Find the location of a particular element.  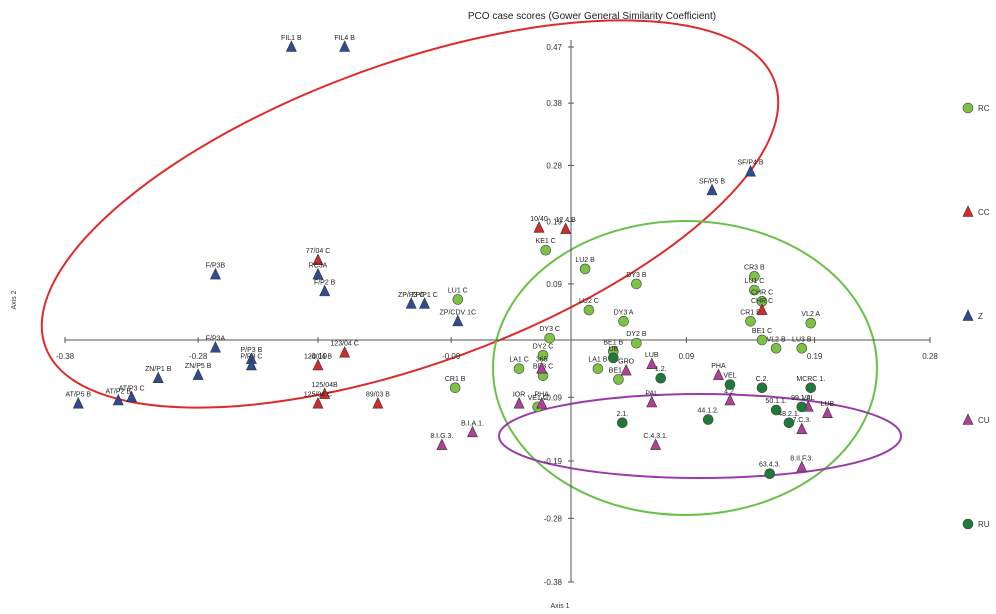

point-label: C.4.3.1. is located at coordinates (655, 436).